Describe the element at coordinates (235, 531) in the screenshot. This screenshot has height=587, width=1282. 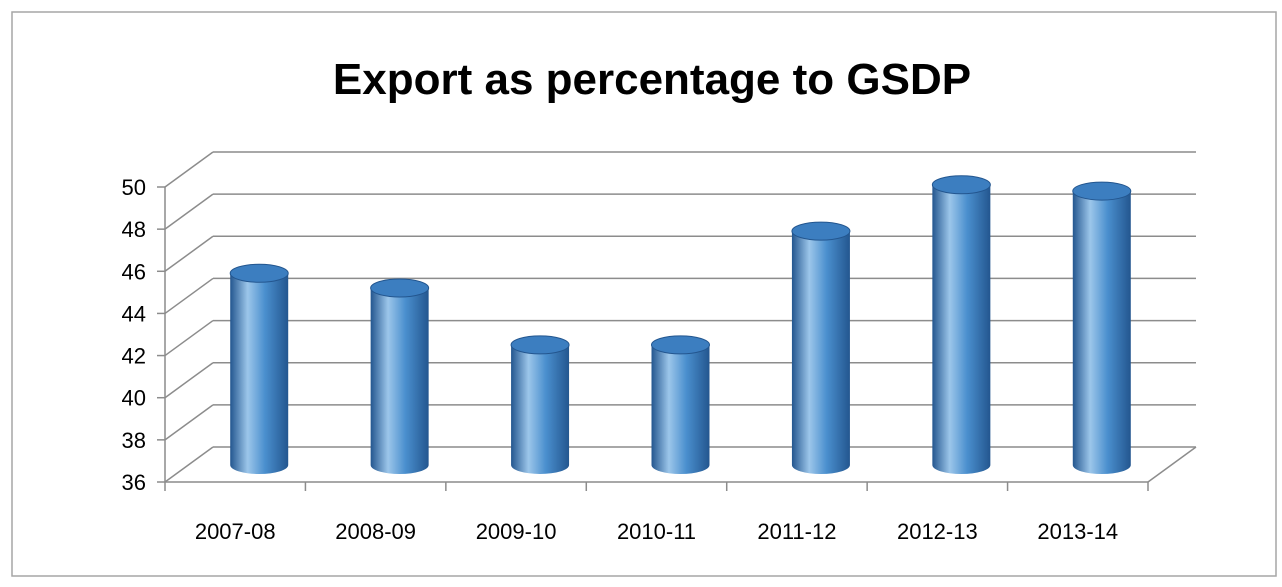
I see `x-tick-label: 2007-08` at that location.